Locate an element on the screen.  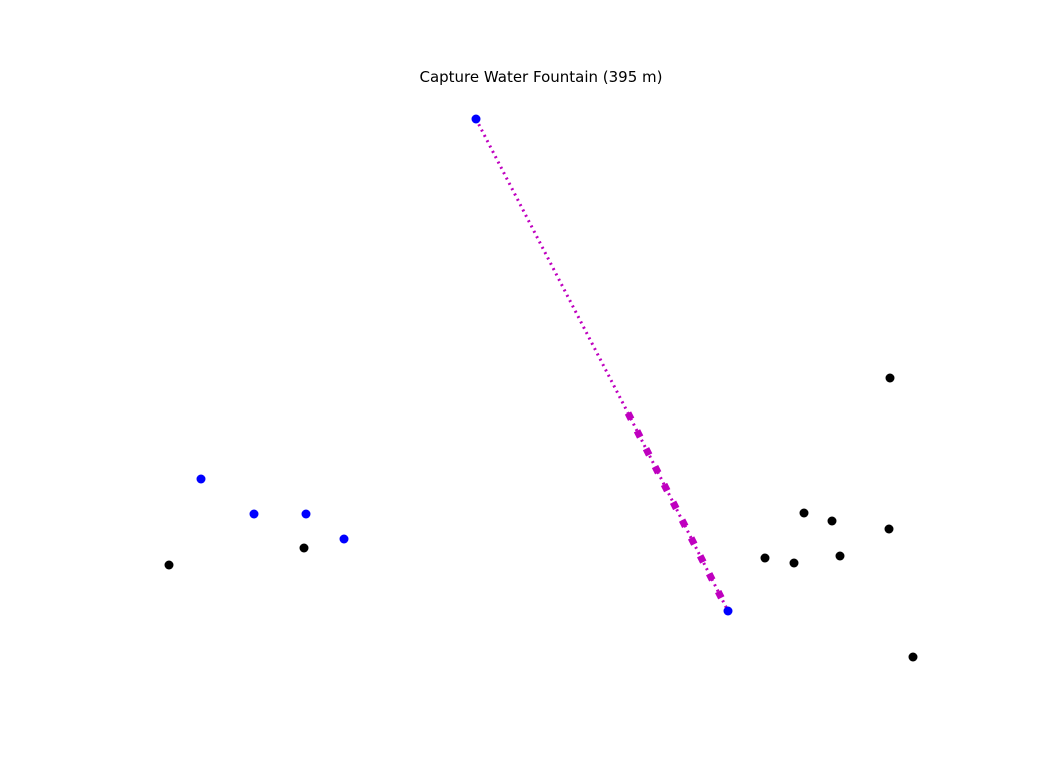
objective-title: Capture Water Fountain (395 m) is located at coordinates (541, 77).